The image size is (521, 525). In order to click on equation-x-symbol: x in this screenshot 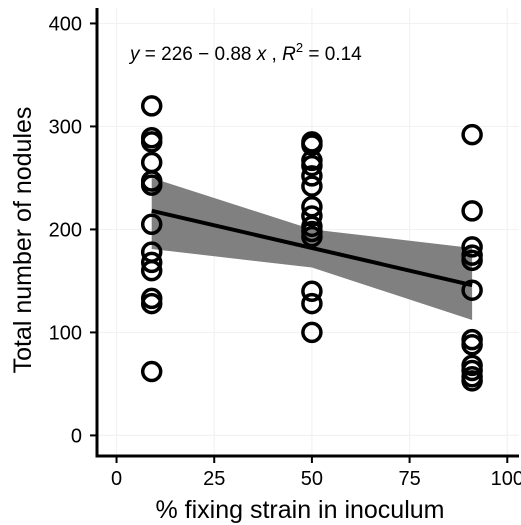, I will do `click(262, 54)`.